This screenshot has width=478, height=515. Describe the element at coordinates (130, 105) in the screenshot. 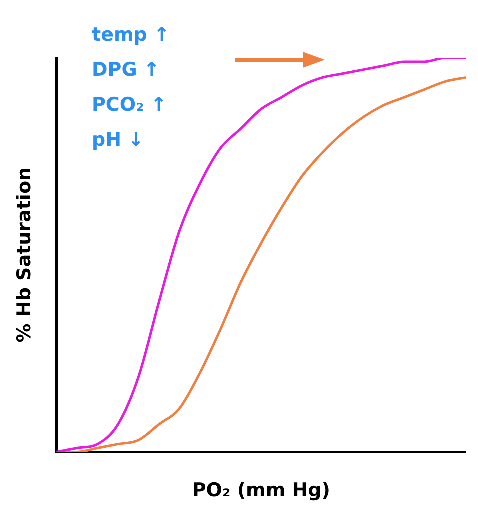

I see `annotation: PCO₂ ↑` at that location.